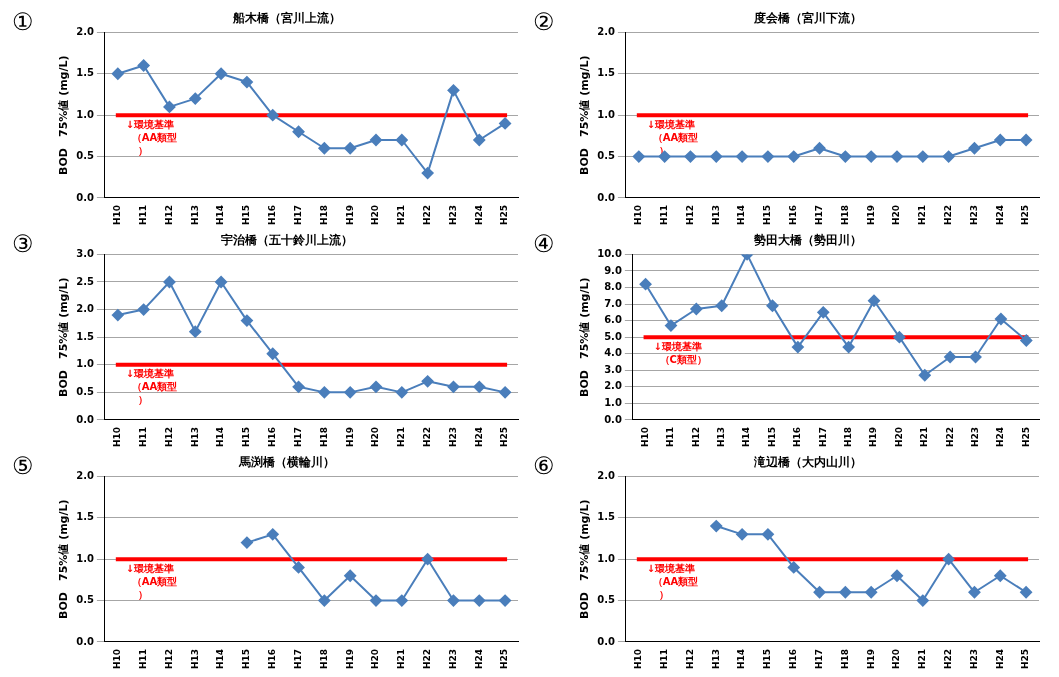  What do you see at coordinates (544, 22) in the screenshot?
I see `text: ②` at bounding box center [544, 22].